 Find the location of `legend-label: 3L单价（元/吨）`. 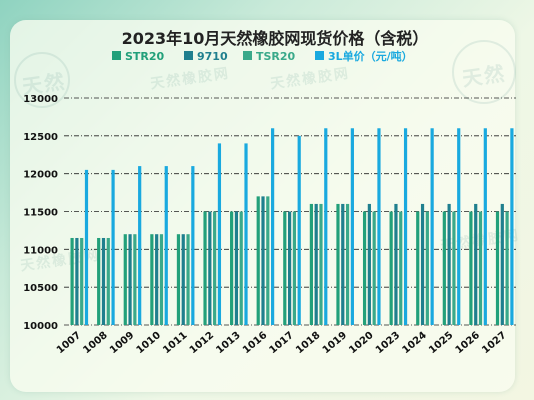

legend-label: 3L单价（元/吨） is located at coordinates (370, 56).